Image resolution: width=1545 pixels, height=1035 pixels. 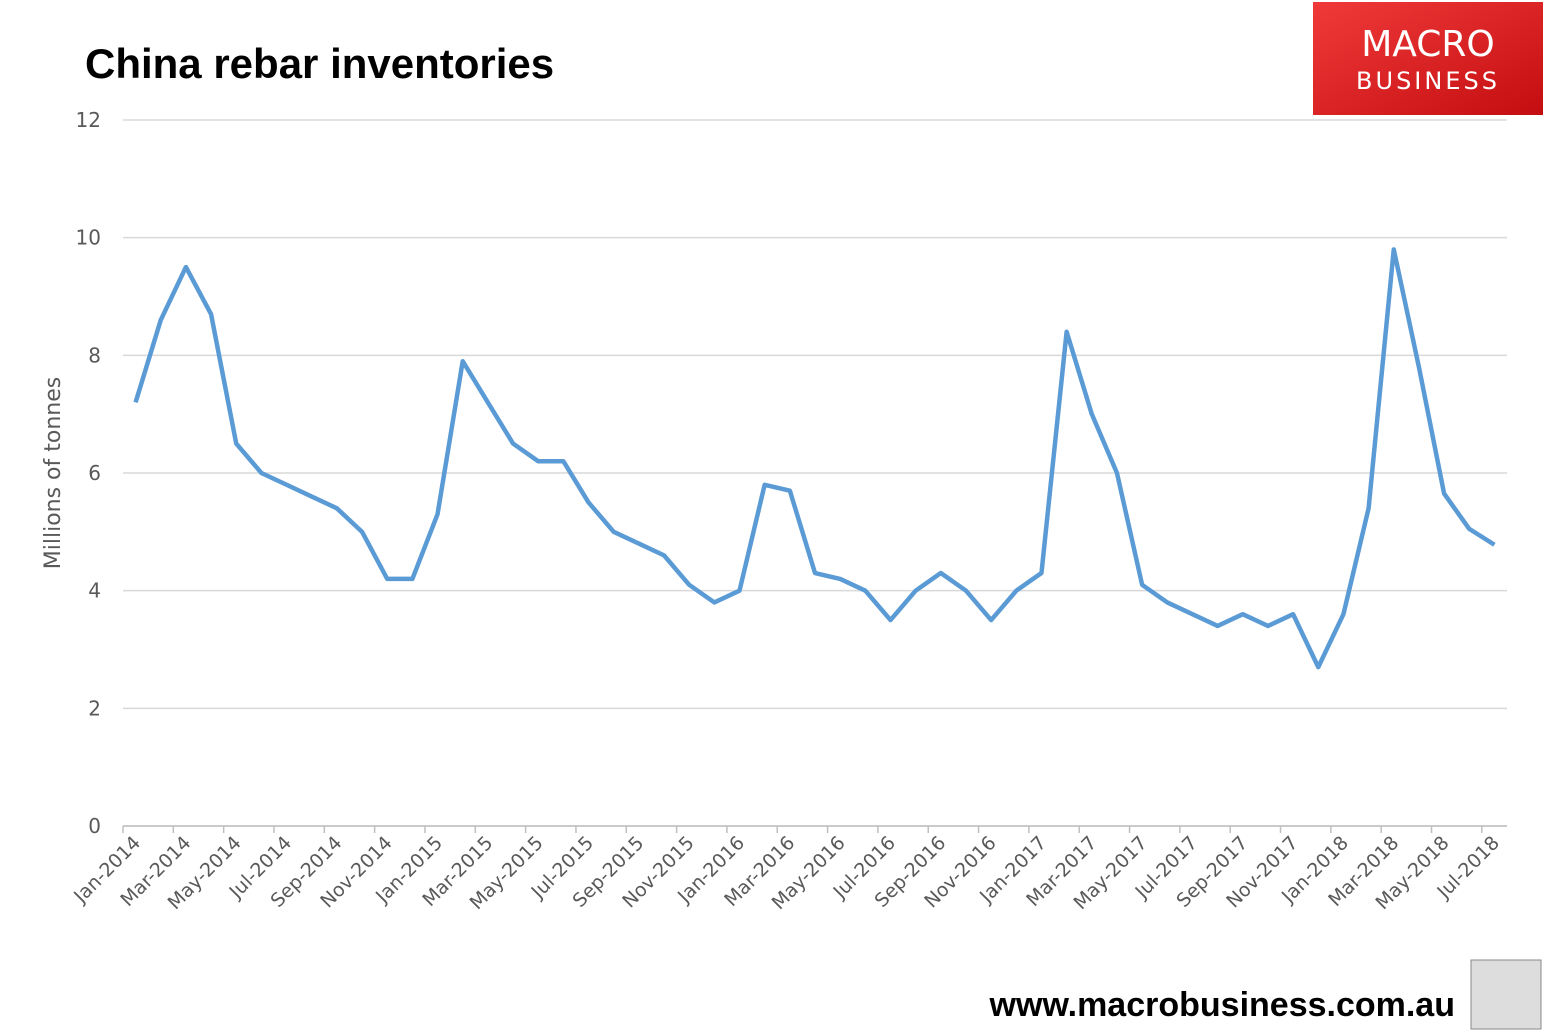 I want to click on footer-url: www.macrobusiness.com.au, so click(x=1222, y=1005).